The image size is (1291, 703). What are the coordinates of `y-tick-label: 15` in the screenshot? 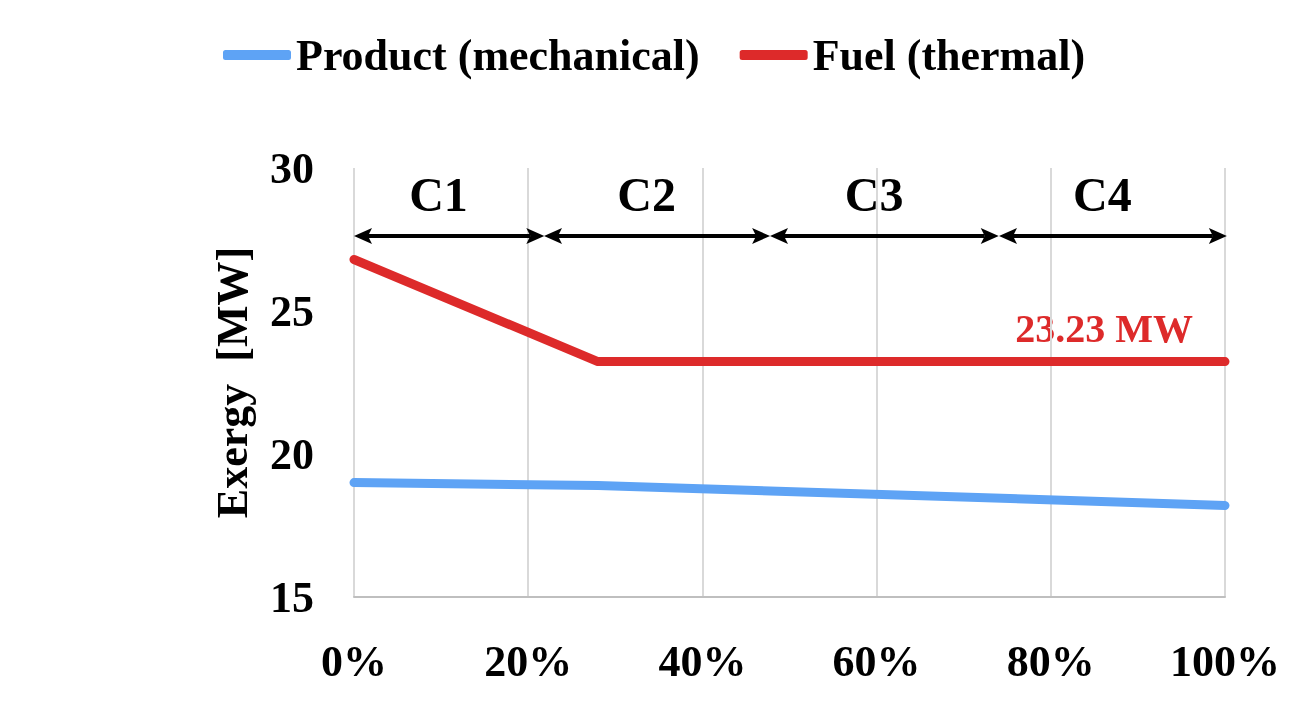 It's located at (292, 597).